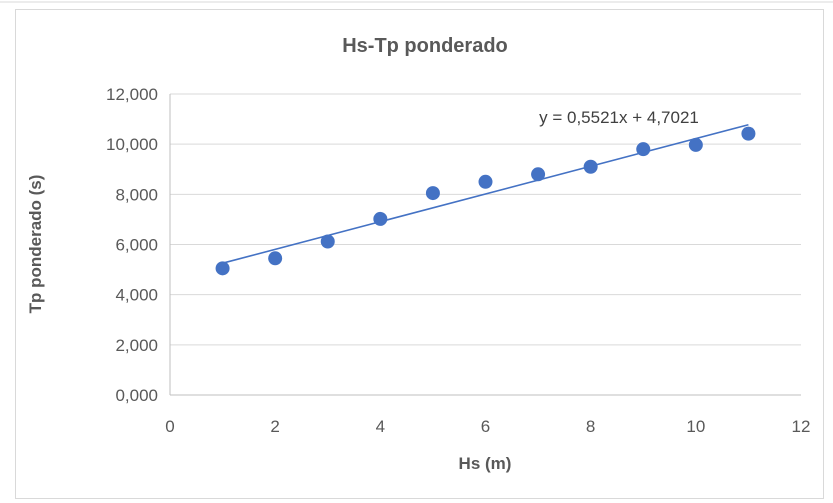 The width and height of the screenshot is (833, 503). What do you see at coordinates (132, 94) in the screenshot?
I see `y-tick-label: 12,000` at bounding box center [132, 94].